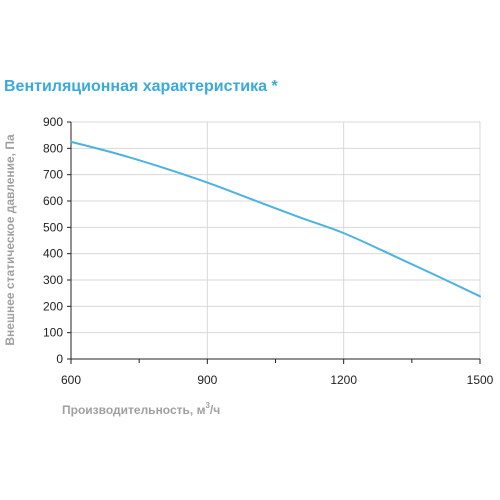 The height and width of the screenshot is (500, 500). I want to click on x-axis-title: Производительность, м3/ч, so click(141, 409).